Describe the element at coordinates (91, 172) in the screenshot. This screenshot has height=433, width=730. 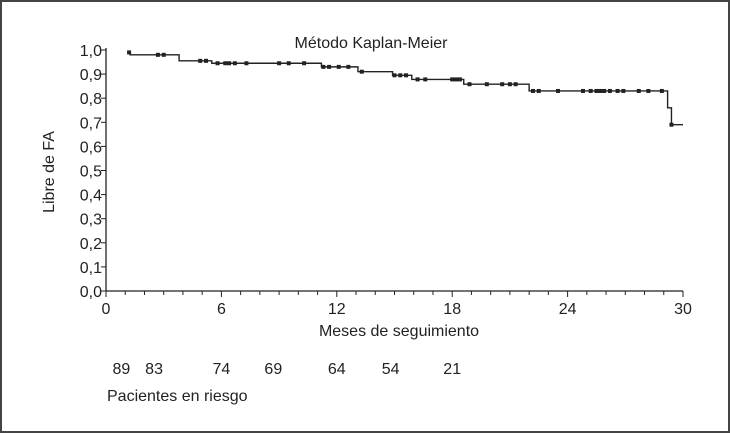
I see `y-tick-label: 0,5` at that location.